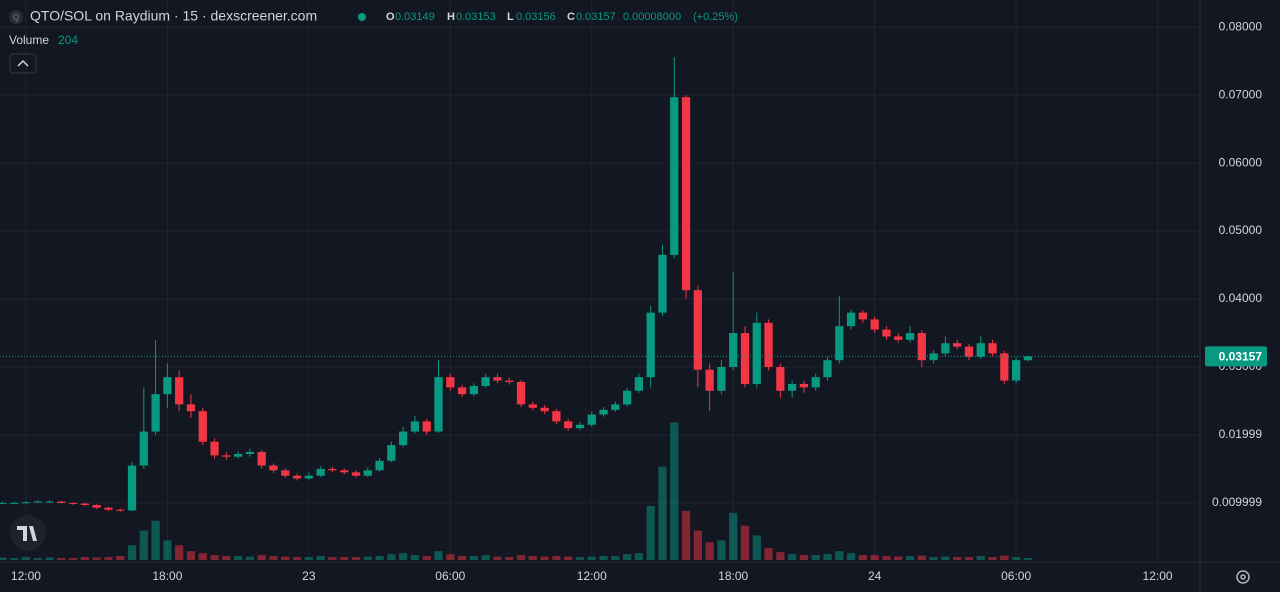  Describe the element at coordinates (536, 17) in the screenshot. I see `ohlc-value: 0.03156` at that location.